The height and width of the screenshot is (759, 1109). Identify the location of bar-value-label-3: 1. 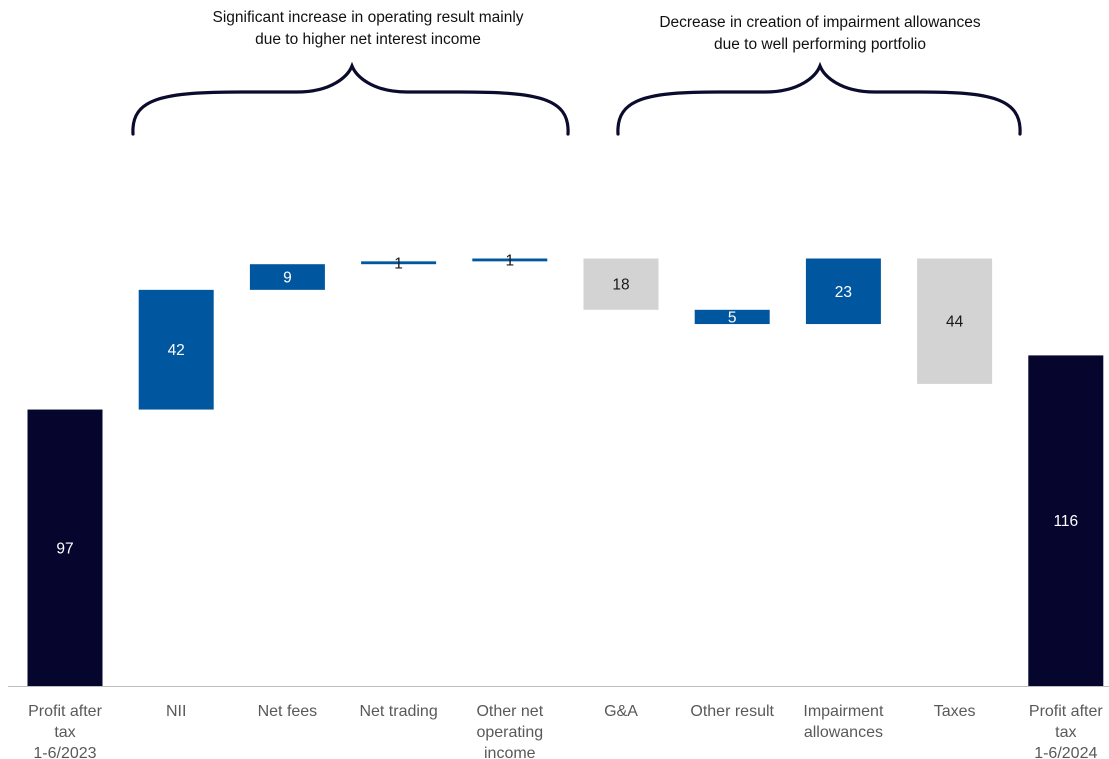
(398, 263).